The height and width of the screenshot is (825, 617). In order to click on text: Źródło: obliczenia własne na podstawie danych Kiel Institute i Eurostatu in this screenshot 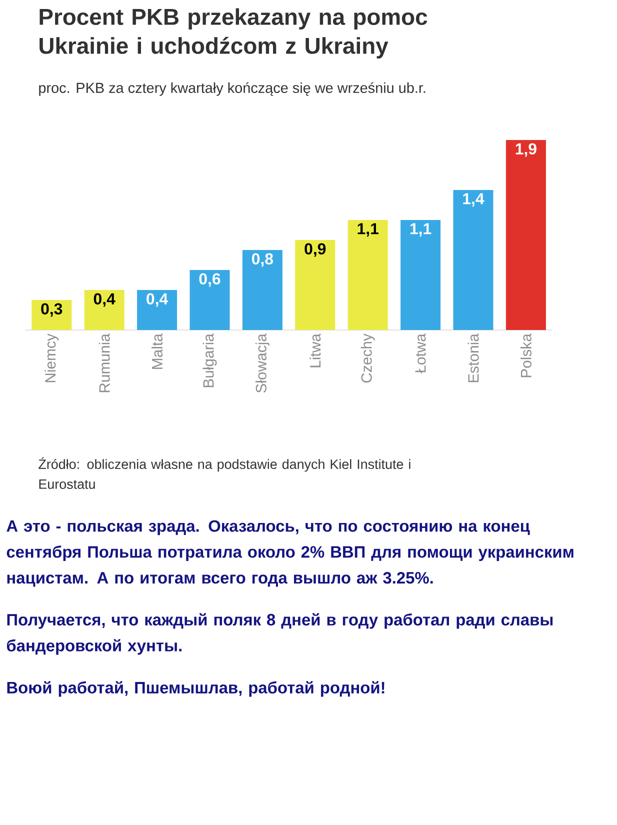, I will do `click(224, 473)`.